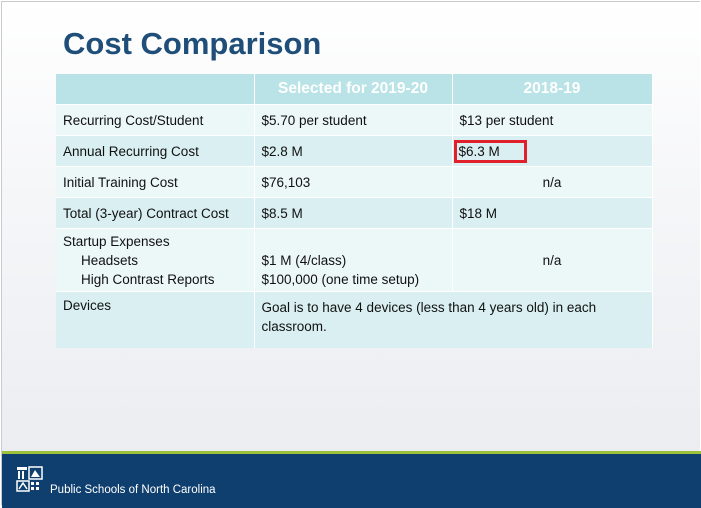  What do you see at coordinates (29, 479) in the screenshot?
I see `nc-seal-icon` at bounding box center [29, 479].